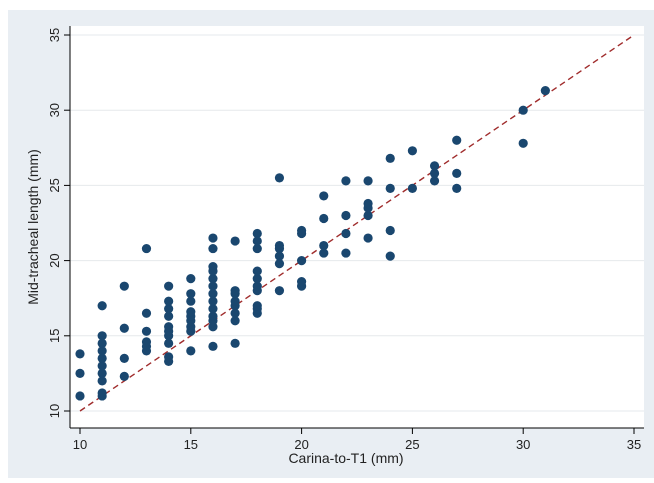 This screenshot has height=483, width=654. Describe the element at coordinates (33, 227) in the screenshot. I see `y-axis-title: Mid-tracheal length (mm)` at that location.